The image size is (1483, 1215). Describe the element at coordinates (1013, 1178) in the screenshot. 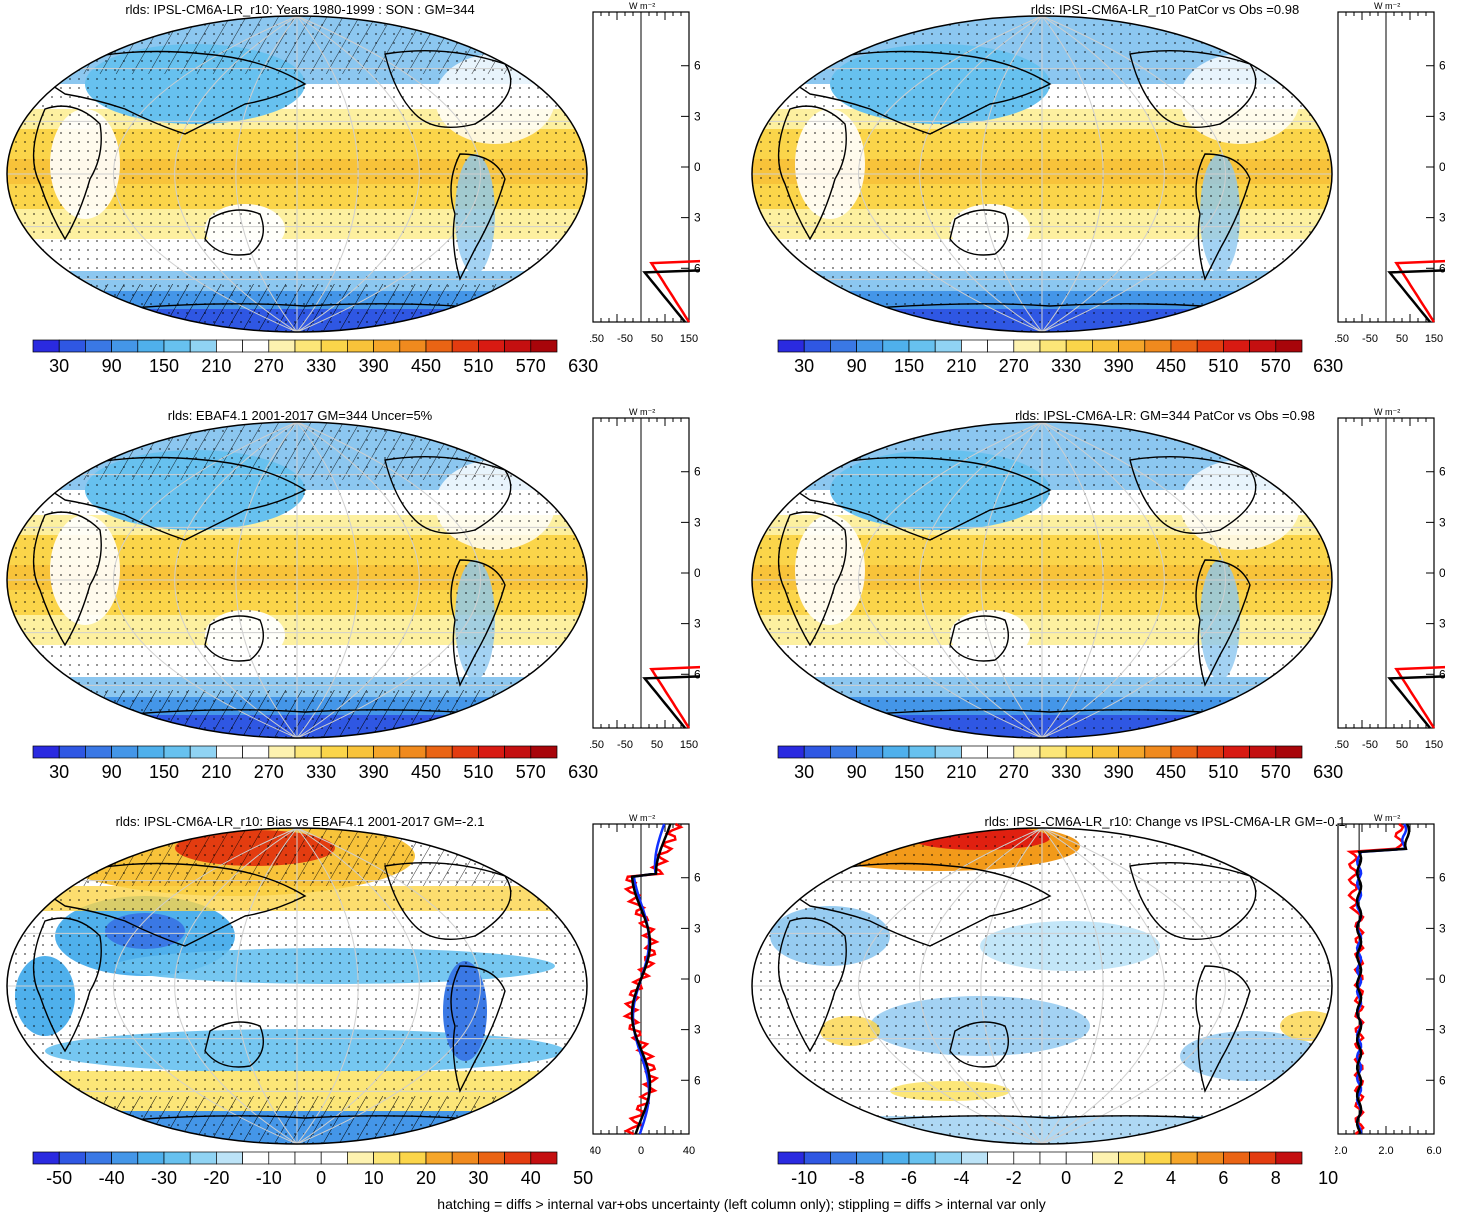

I see `colorbar-tick-label: -2` at that location.